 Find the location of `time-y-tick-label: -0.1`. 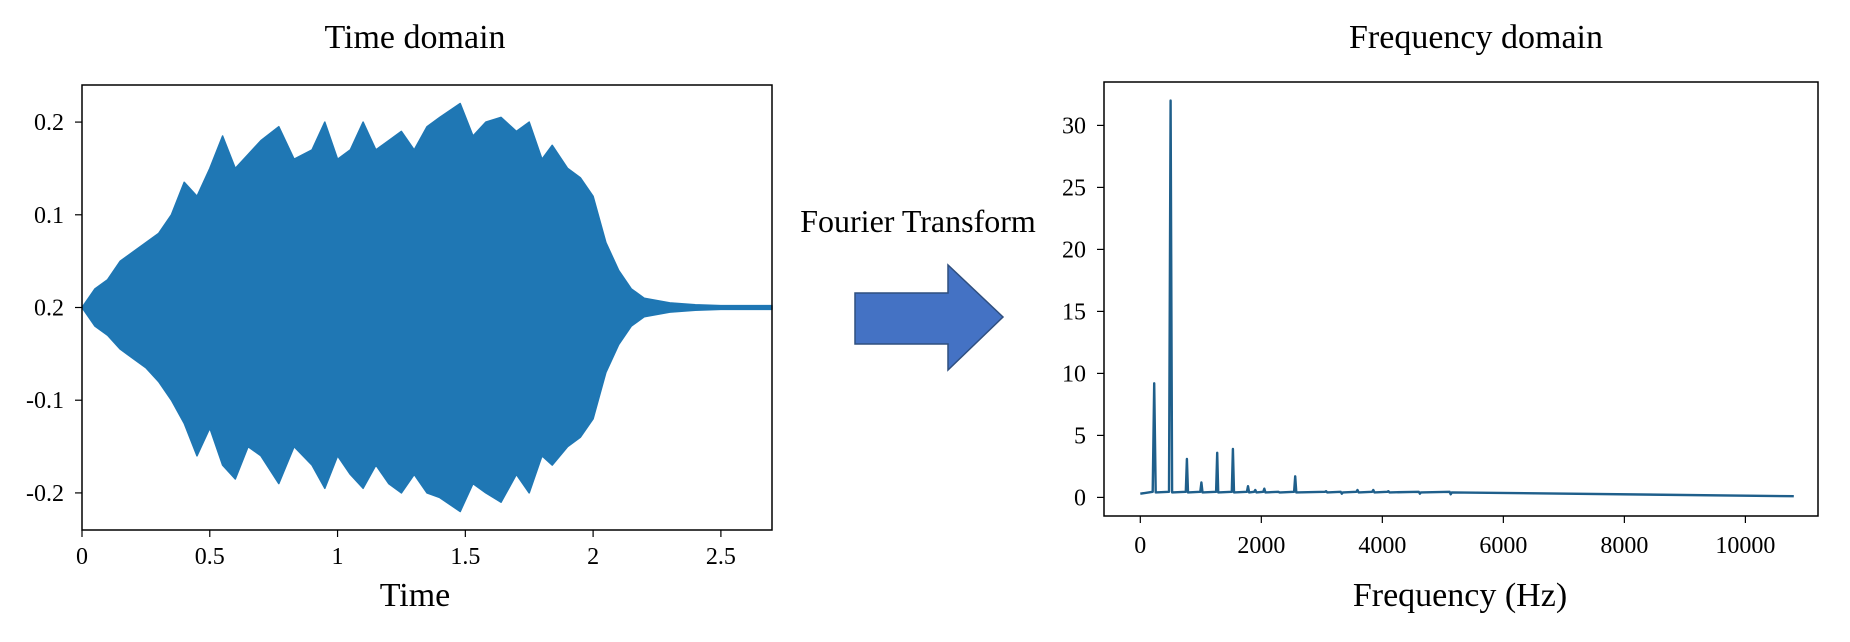

time-y-tick-label: -0.1 is located at coordinates (45, 401).